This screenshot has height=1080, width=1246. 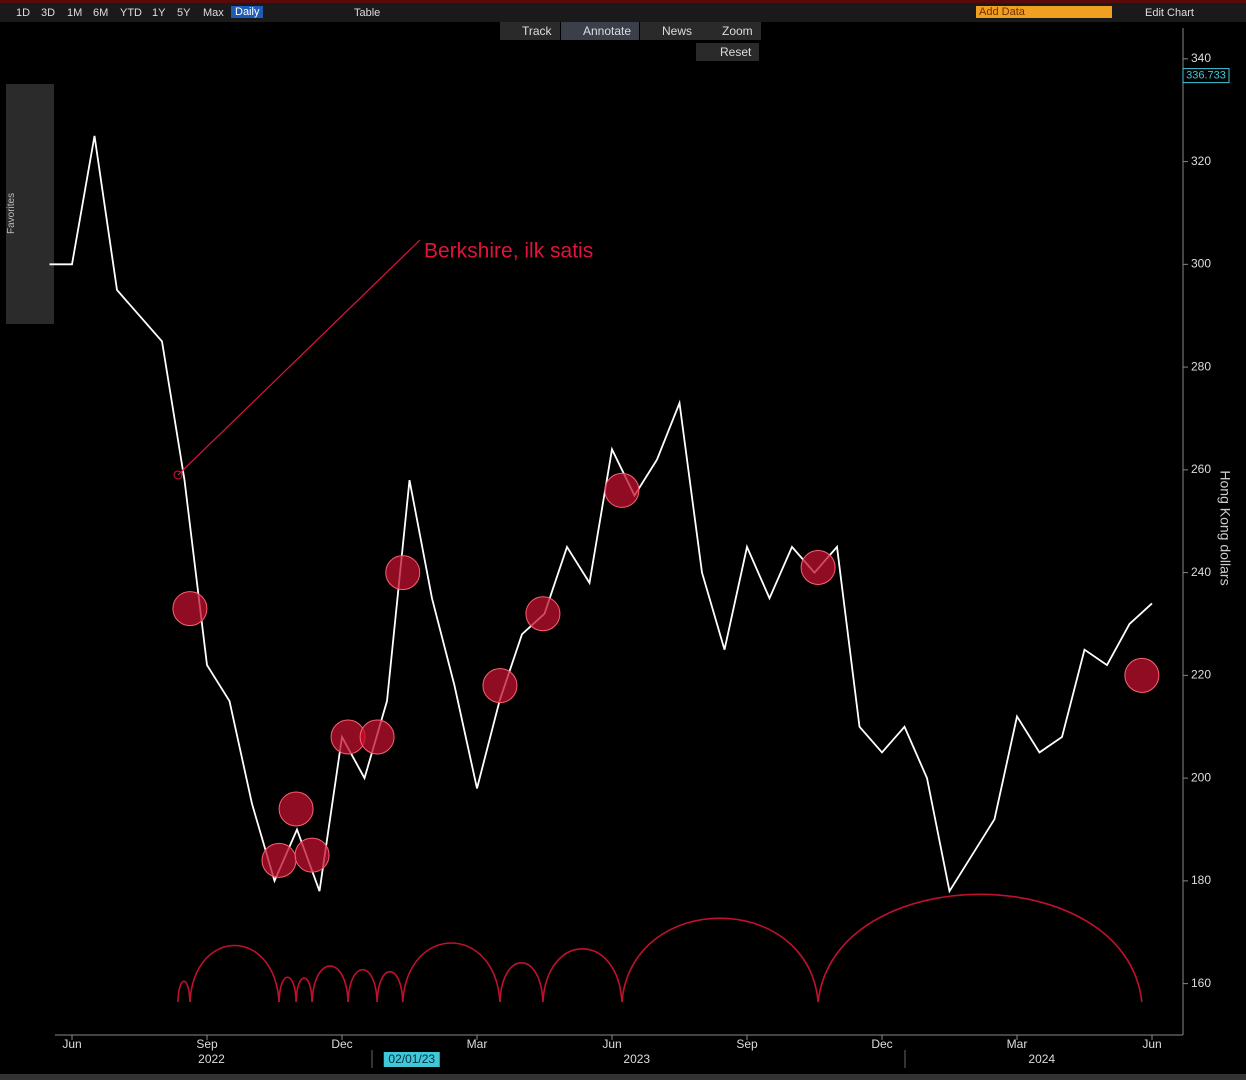 I want to click on y-tick-label: 340, so click(x=1201, y=58).